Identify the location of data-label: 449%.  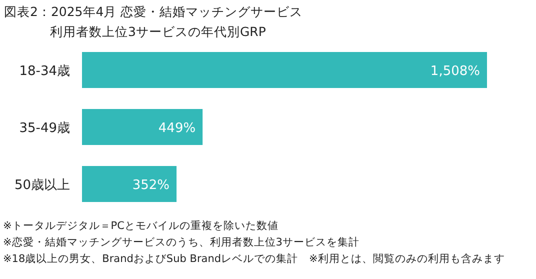
(177, 128).